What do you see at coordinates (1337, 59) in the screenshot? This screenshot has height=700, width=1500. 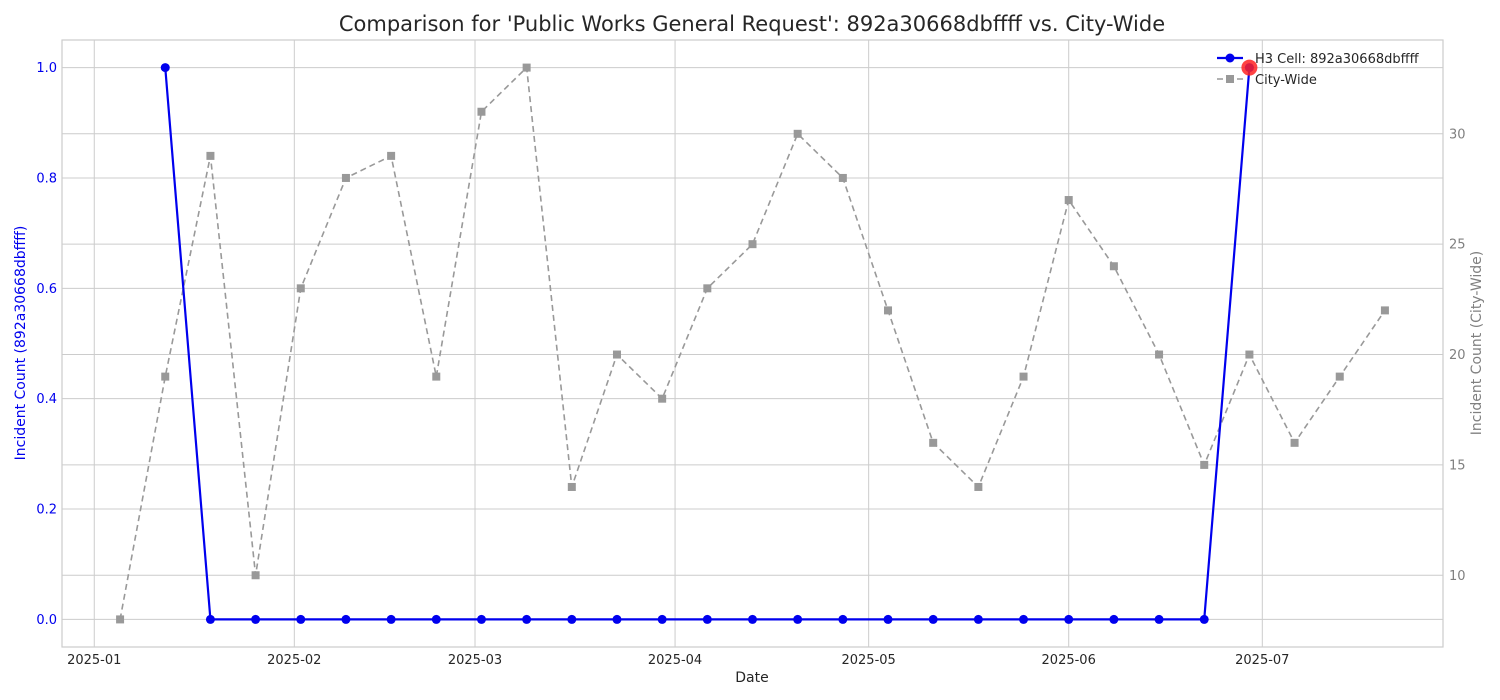 I see `legend-h3-label: H3 Cell: 892a30668dbffff` at bounding box center [1337, 59].